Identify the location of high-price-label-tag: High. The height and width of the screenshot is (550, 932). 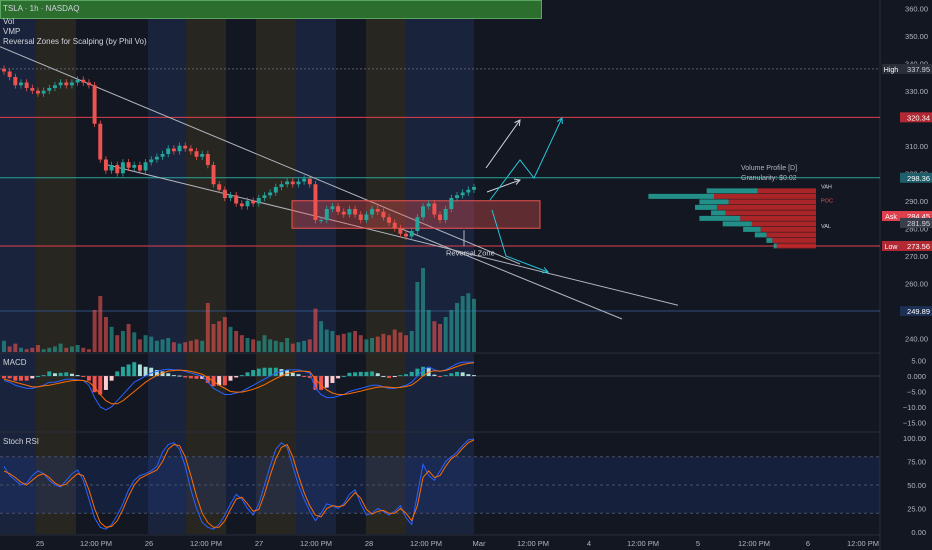
(891, 70).